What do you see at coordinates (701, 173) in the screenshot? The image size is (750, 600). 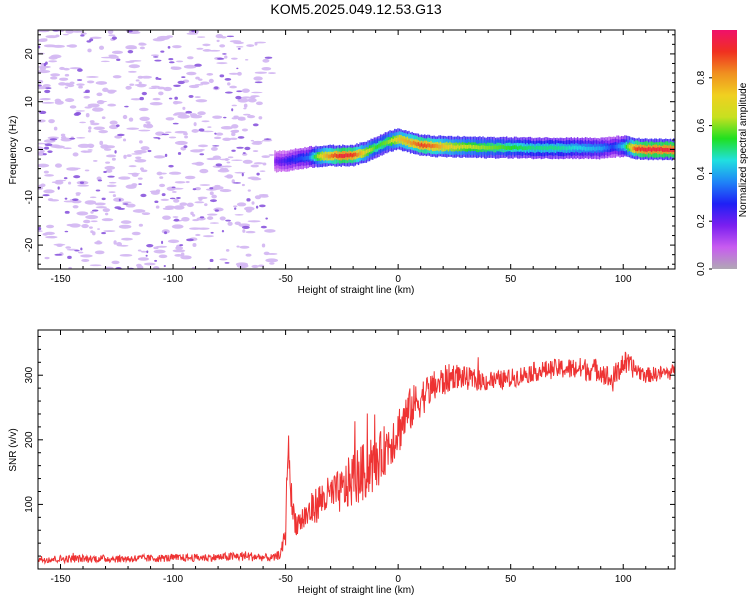 I see `colorbar-tick-label: 0.4` at bounding box center [701, 173].